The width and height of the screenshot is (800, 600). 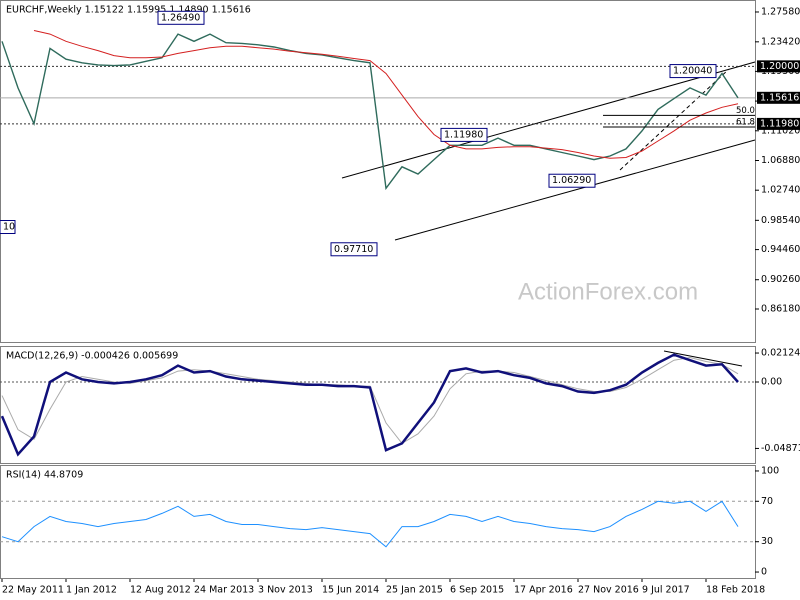 I want to click on current-price-label: 1.15616, so click(x=779, y=97).